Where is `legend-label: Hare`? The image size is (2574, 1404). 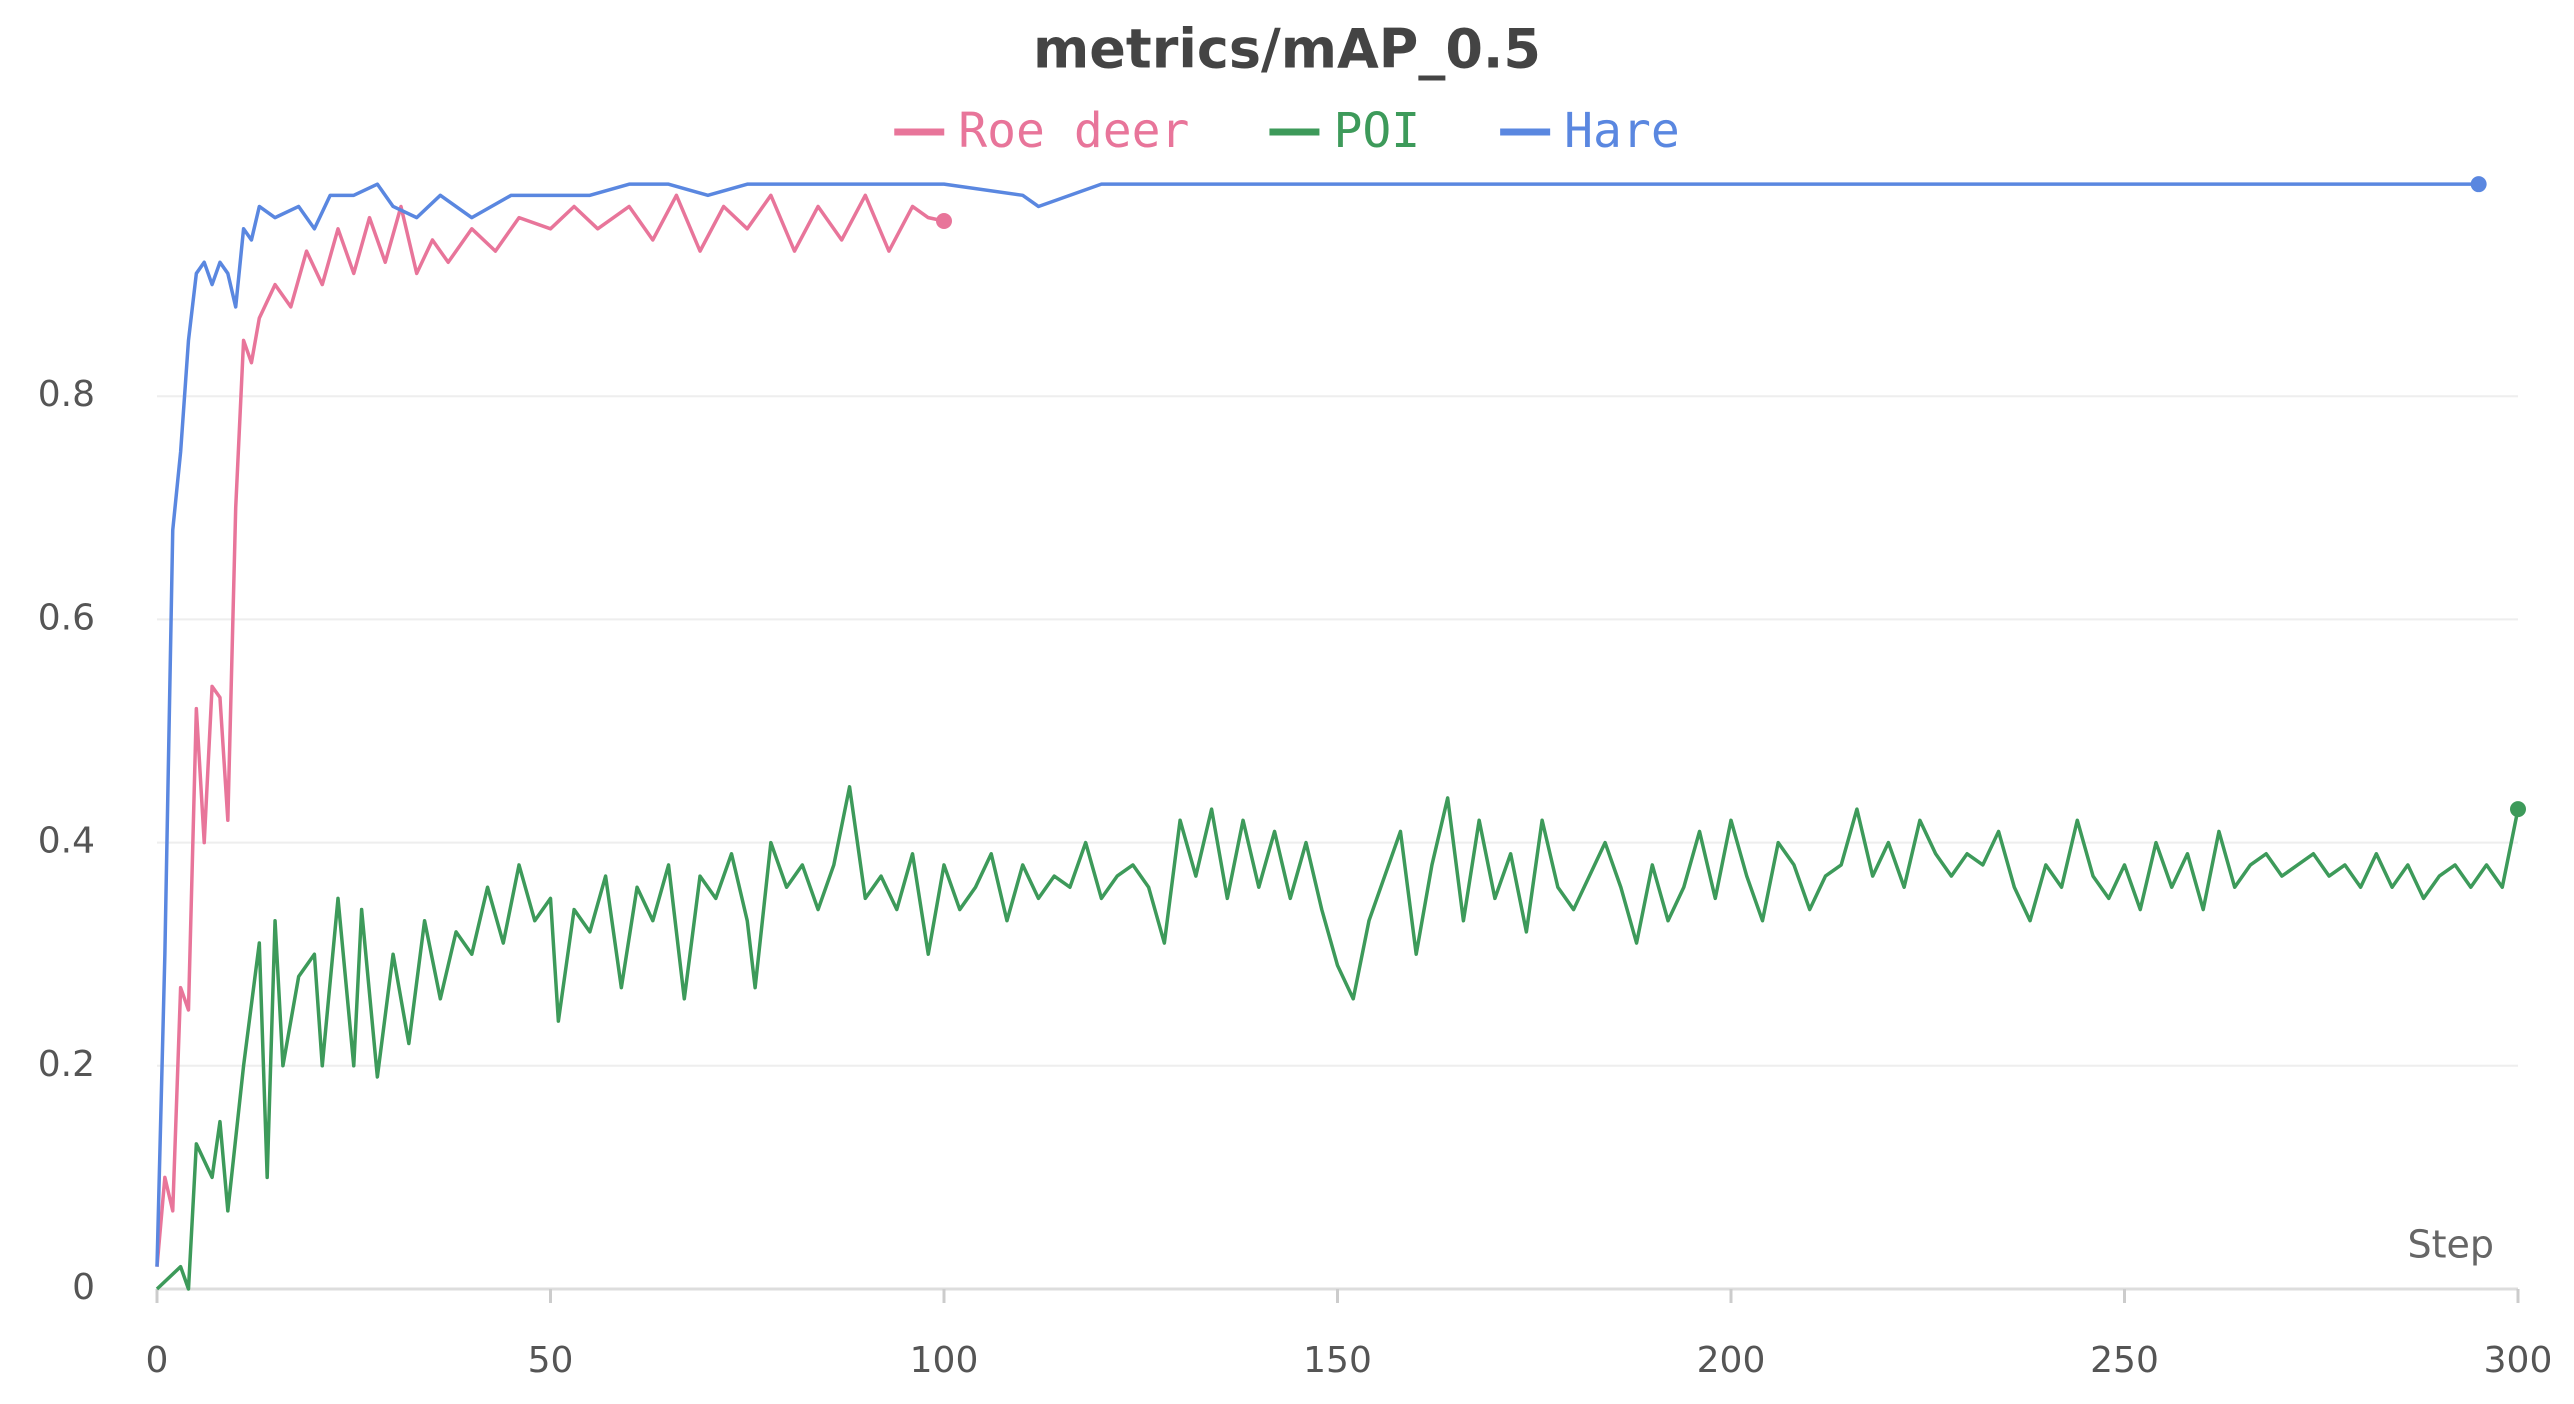 legend-label: Hare is located at coordinates (1622, 131).